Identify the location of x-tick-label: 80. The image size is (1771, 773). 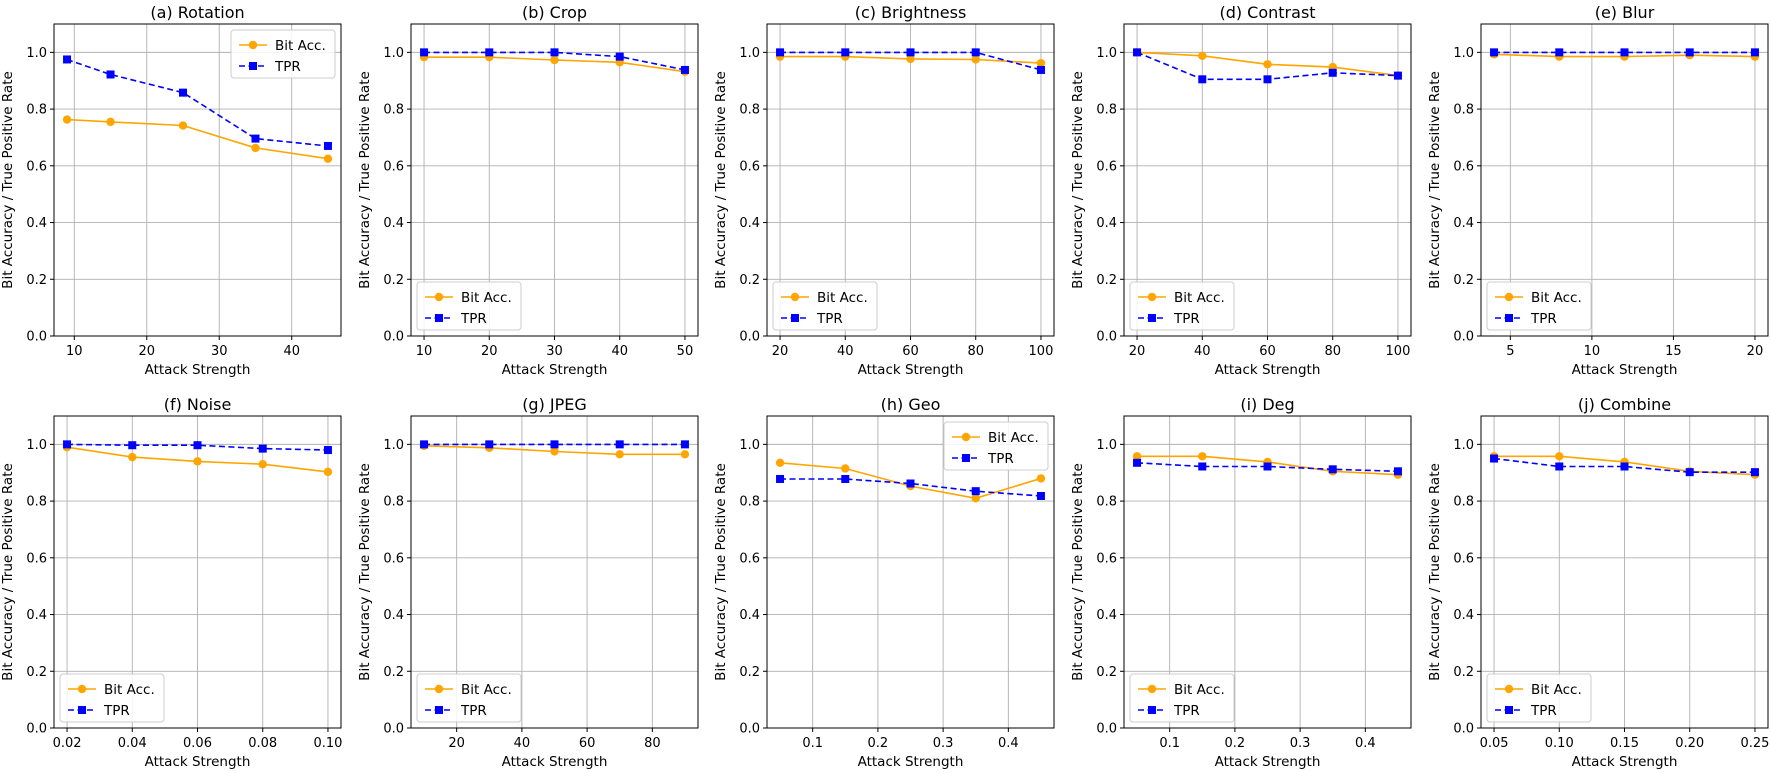
(975, 351).